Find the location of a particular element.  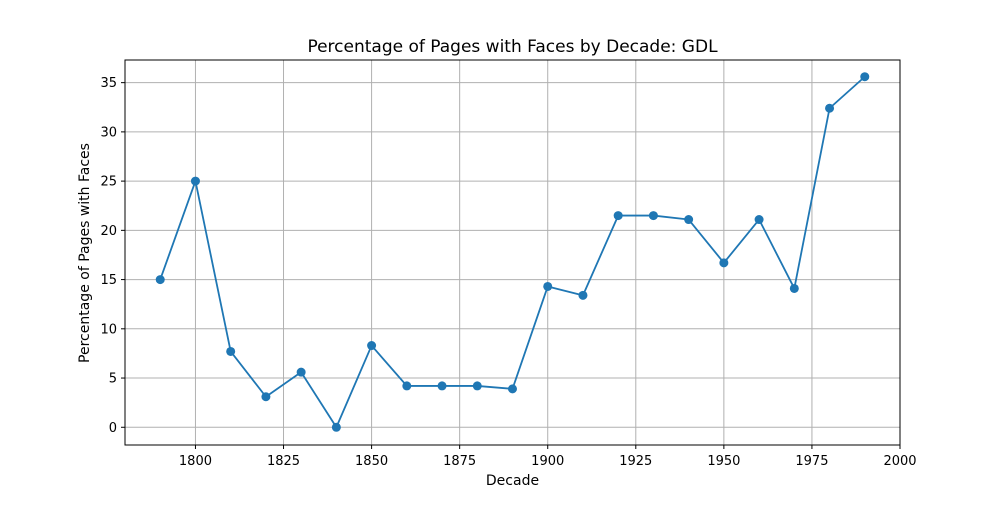

x-tick-label: 1900 is located at coordinates (547, 461).